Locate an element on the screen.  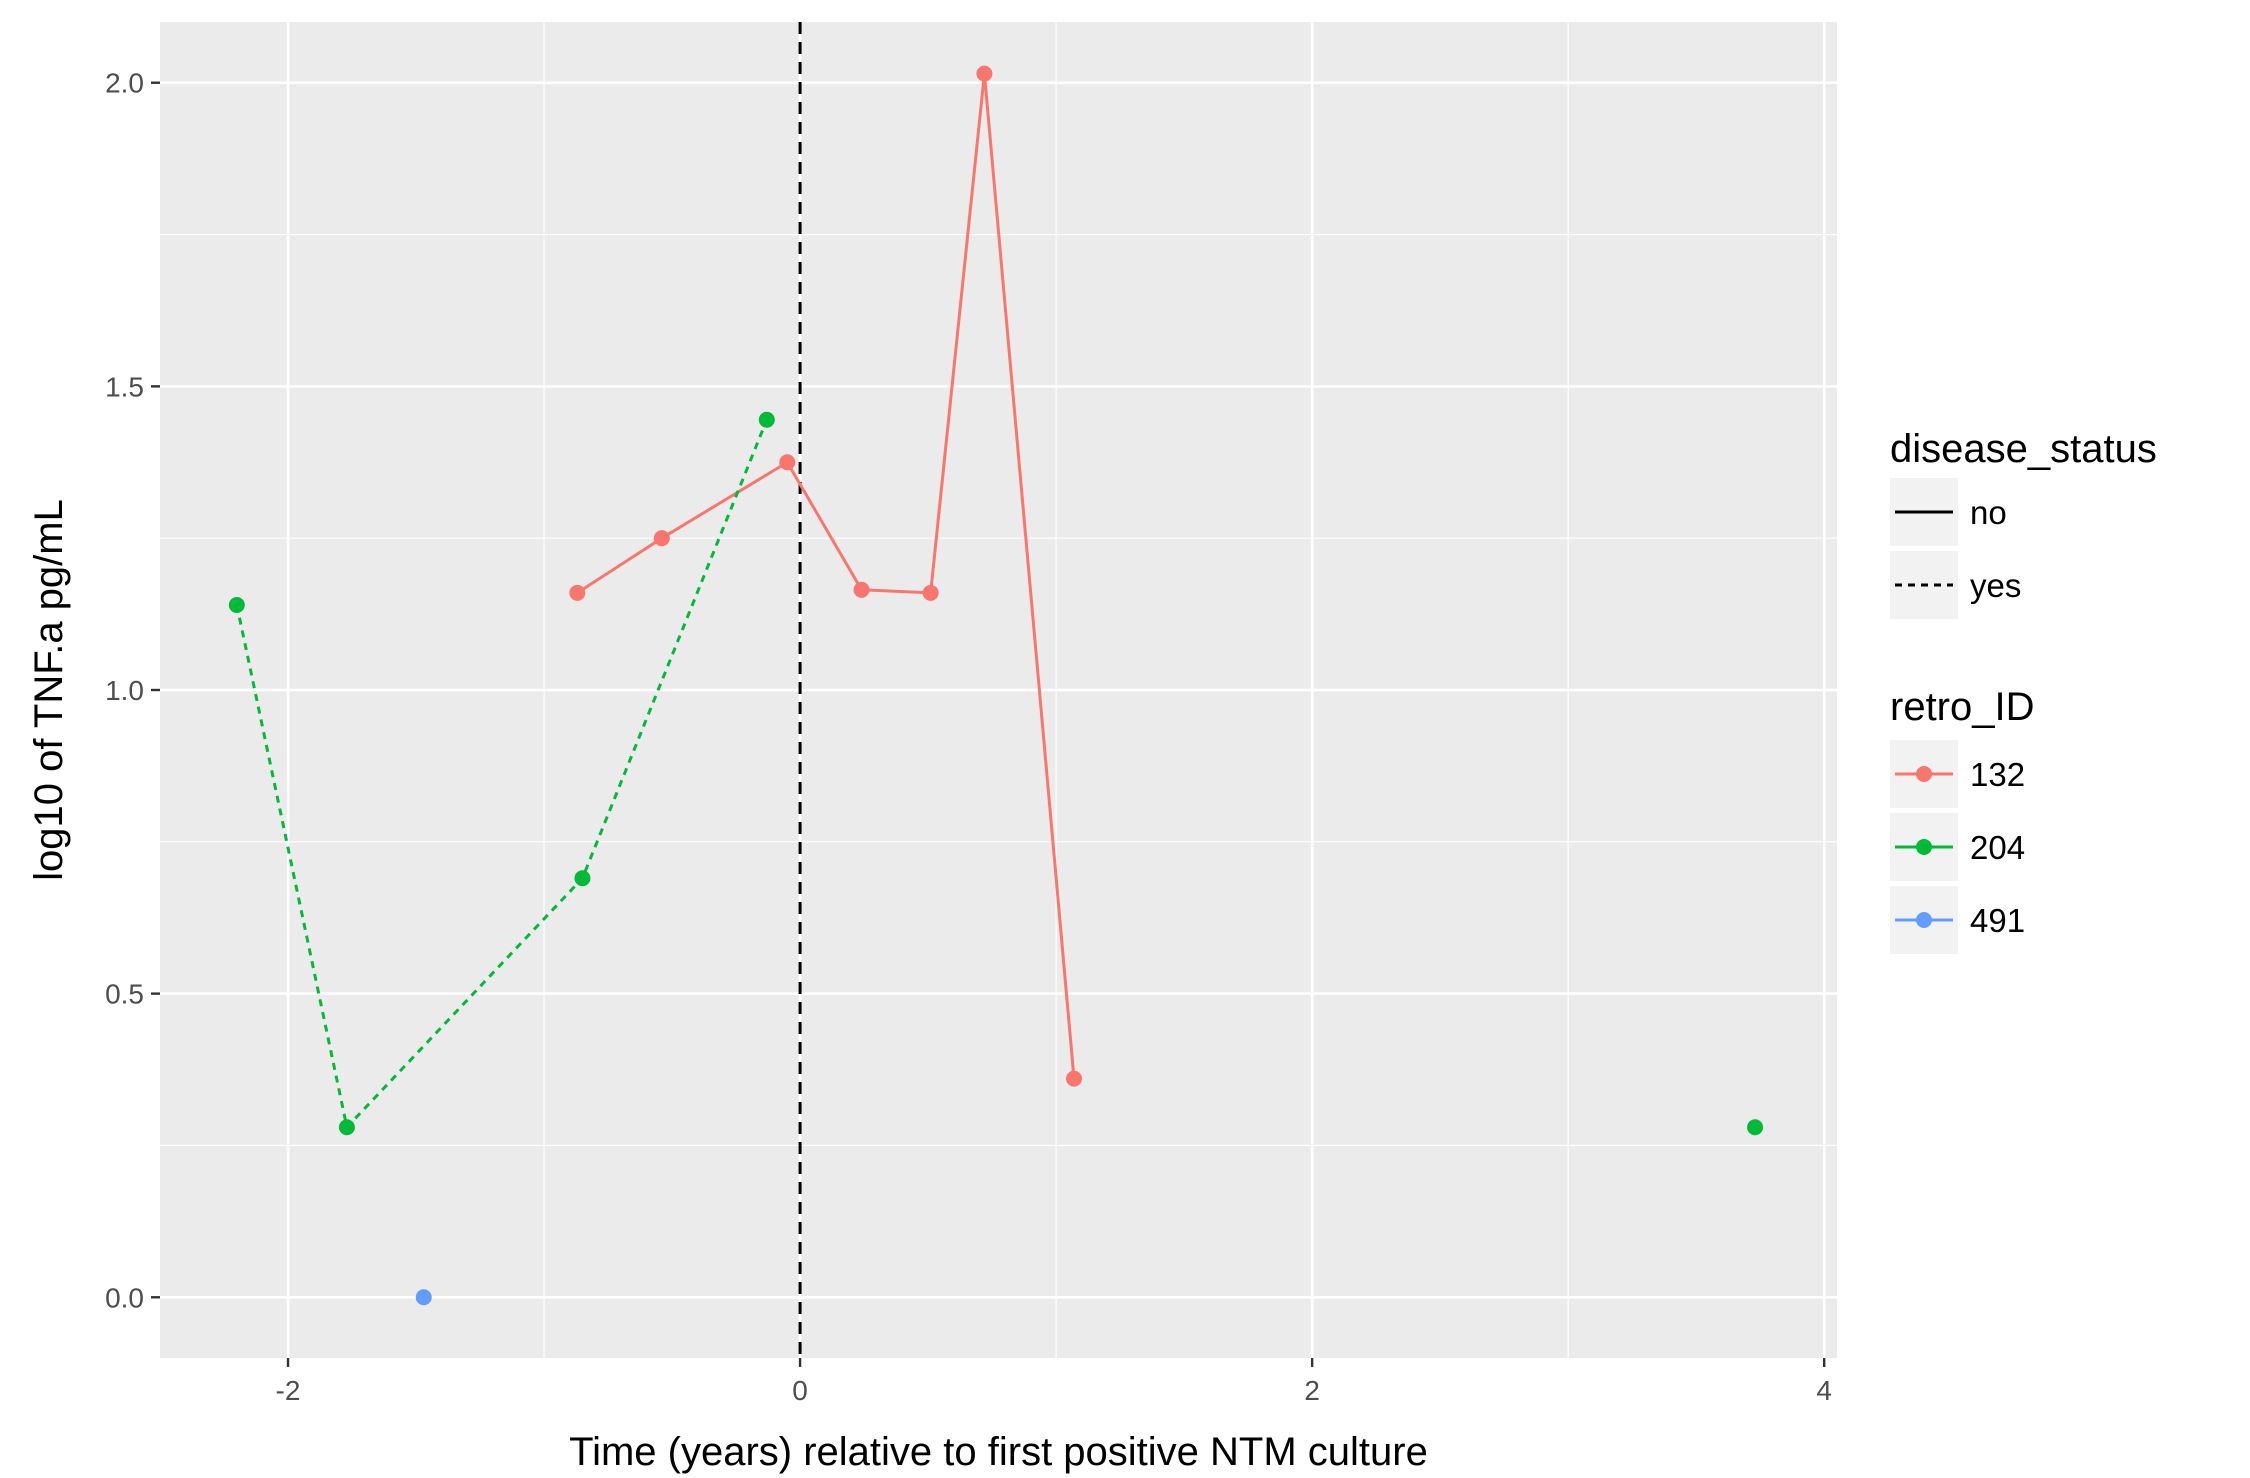
legend-label-132: 132 is located at coordinates (1997, 774).